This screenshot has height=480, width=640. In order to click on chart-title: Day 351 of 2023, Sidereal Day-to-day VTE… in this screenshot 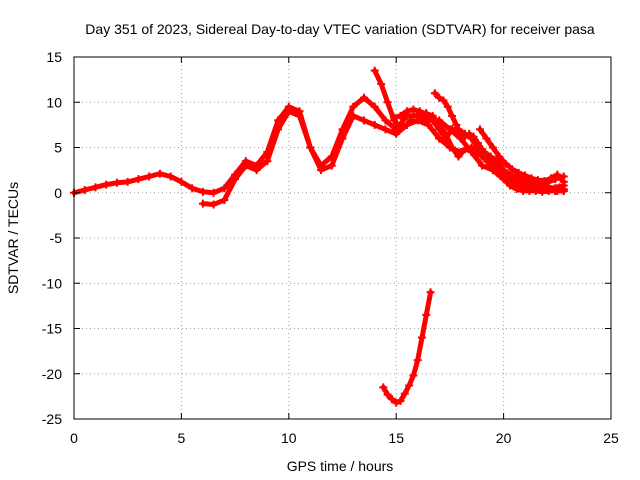, I will do `click(340, 29)`.